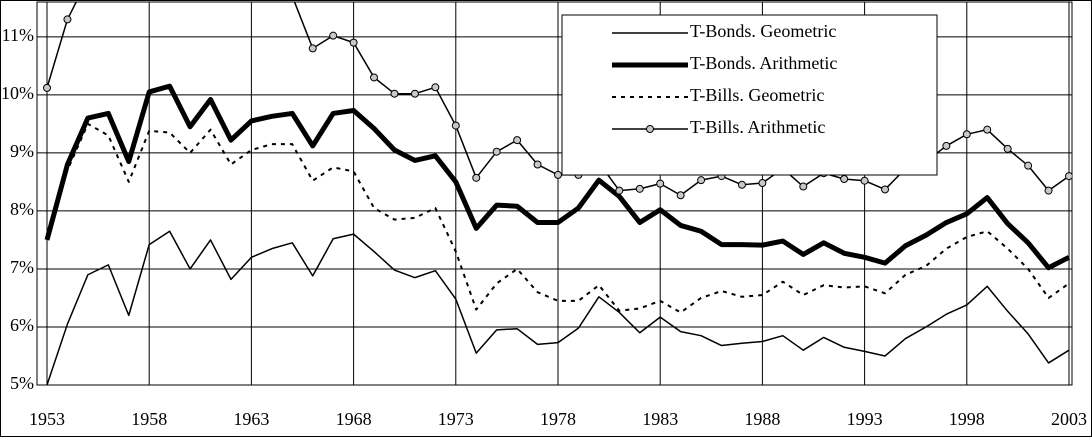 The height and width of the screenshot is (437, 1092). What do you see at coordinates (22, 325) in the screenshot?
I see `y-tick-label: 6%` at bounding box center [22, 325].